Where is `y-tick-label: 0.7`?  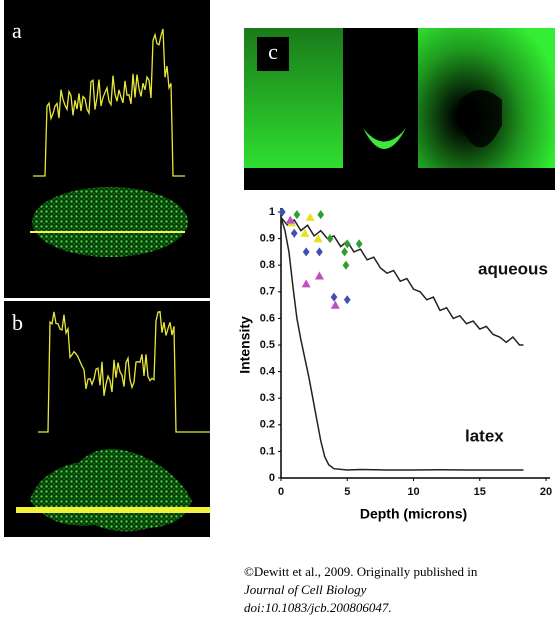 y-tick-label: 0.7 is located at coordinates (267, 292).